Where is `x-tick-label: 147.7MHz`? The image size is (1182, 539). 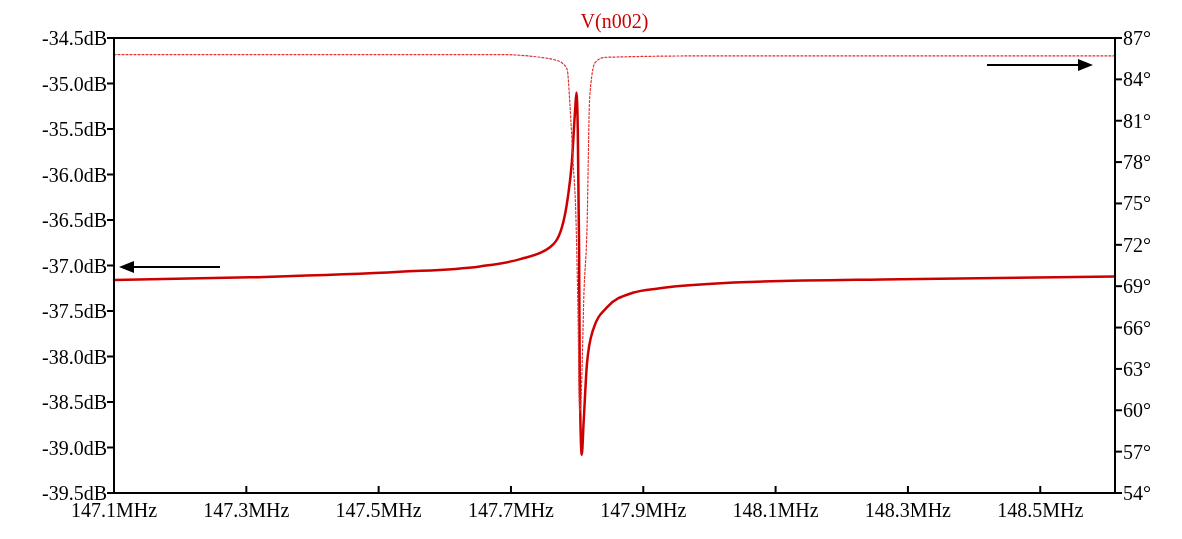 x-tick-label: 147.7MHz is located at coordinates (511, 510).